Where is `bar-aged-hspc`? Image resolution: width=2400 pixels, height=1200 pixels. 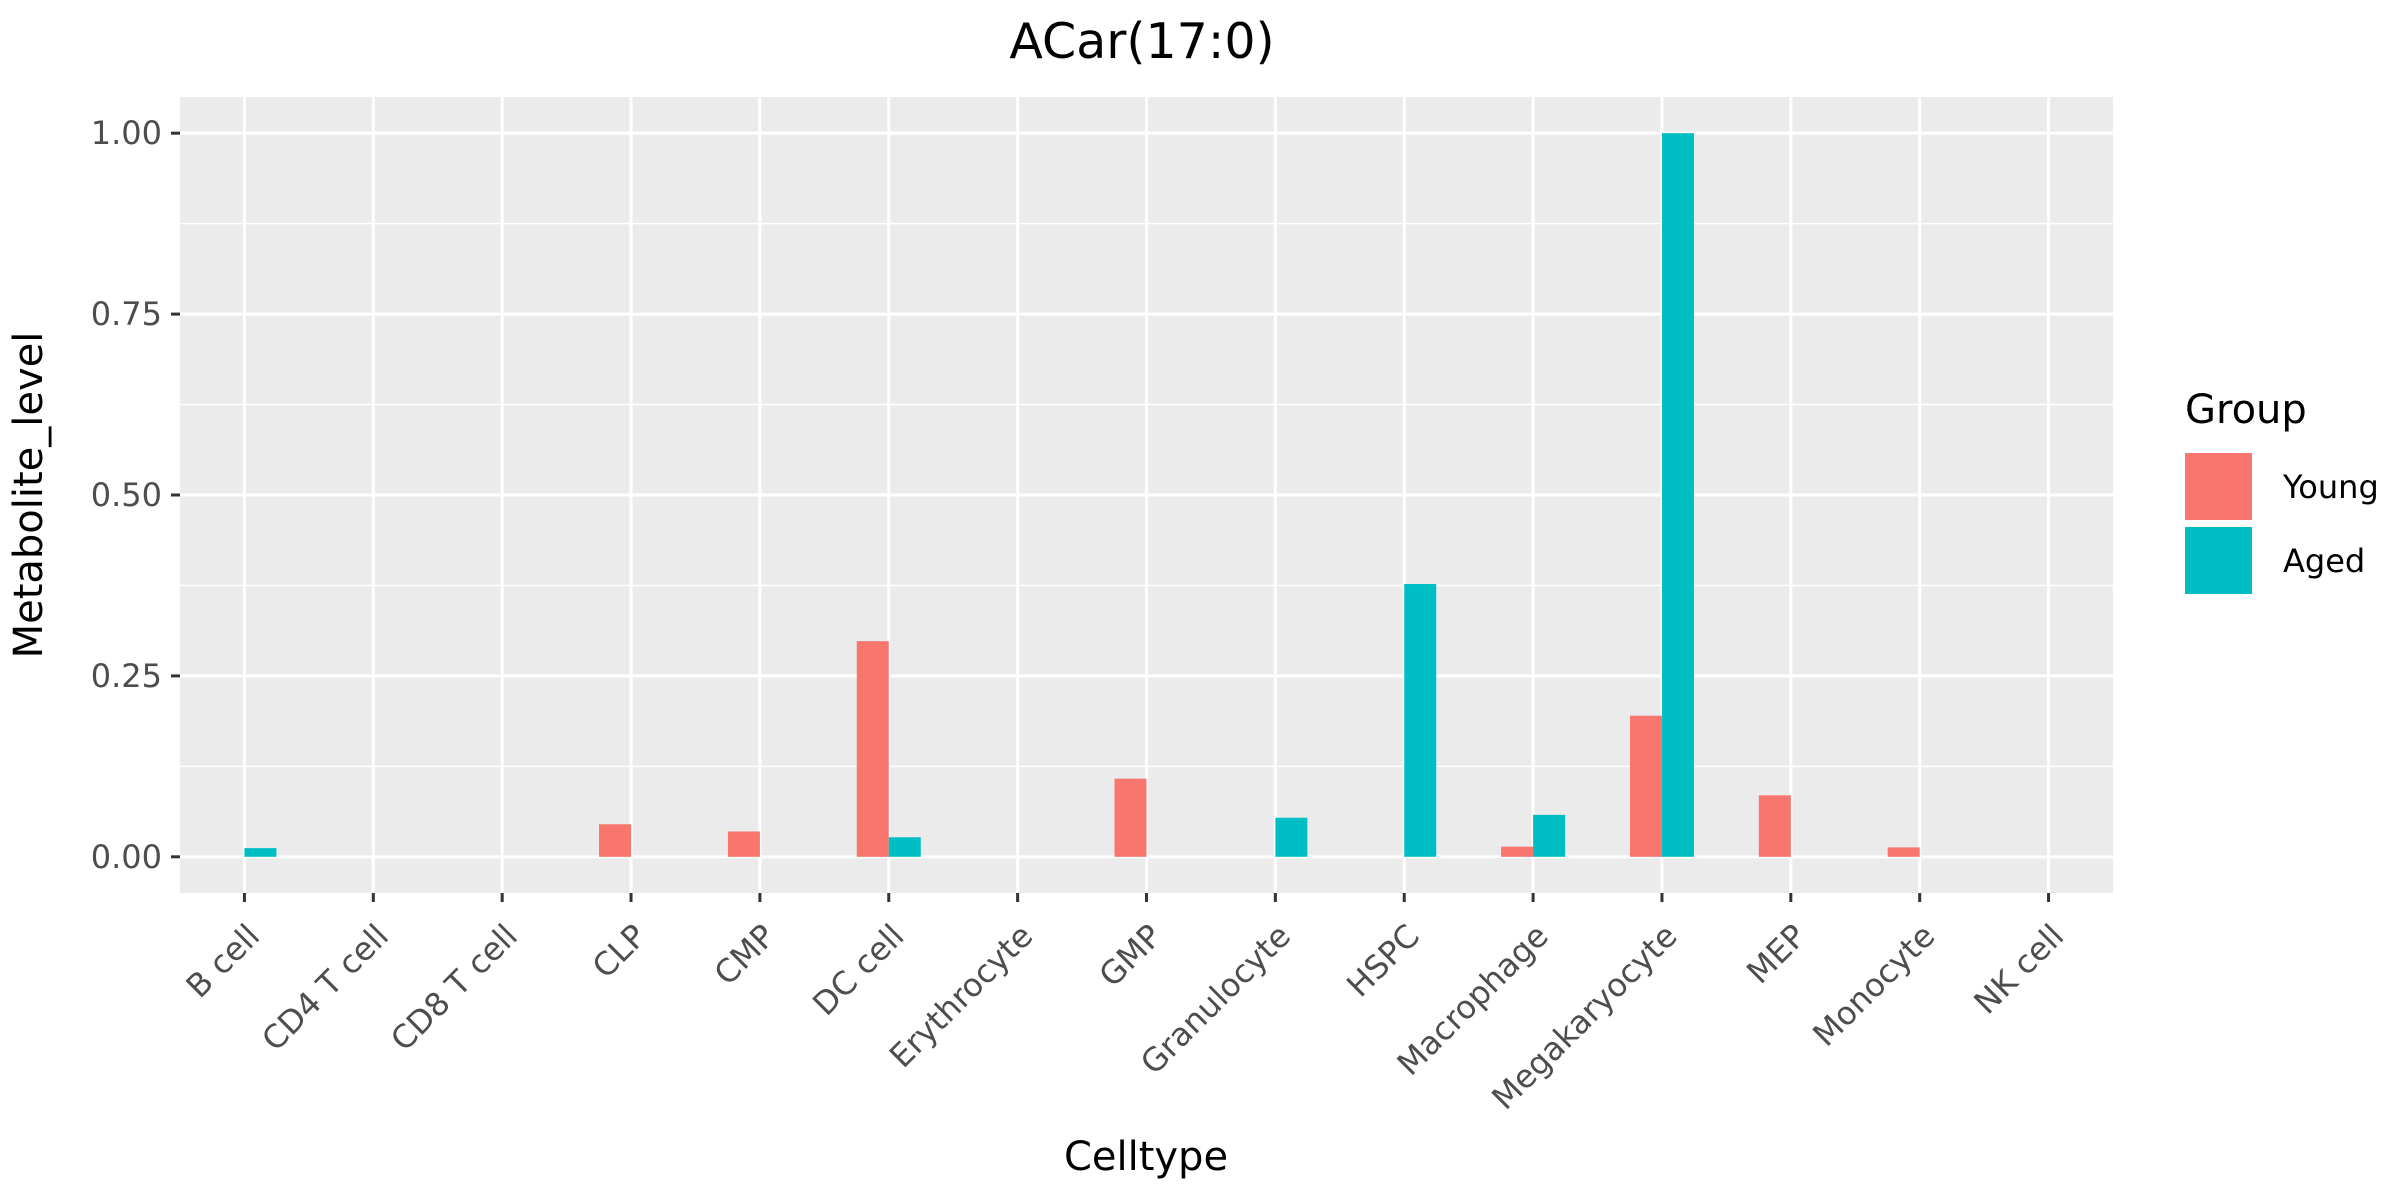 bar-aged-hspc is located at coordinates (1420, 720).